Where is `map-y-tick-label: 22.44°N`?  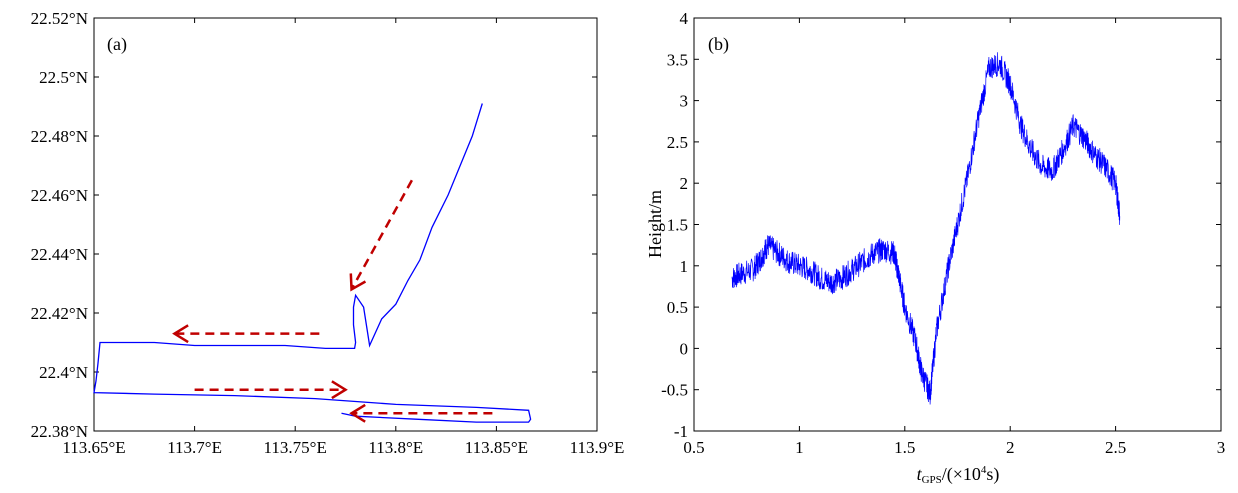 map-y-tick-label: 22.44°N is located at coordinates (59, 254).